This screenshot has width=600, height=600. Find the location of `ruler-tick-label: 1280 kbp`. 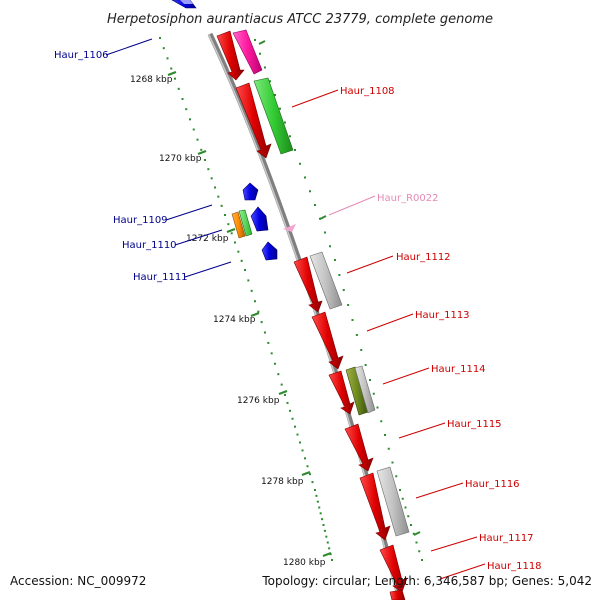

ruler-tick-label: 1280 kbp is located at coordinates (304, 563).